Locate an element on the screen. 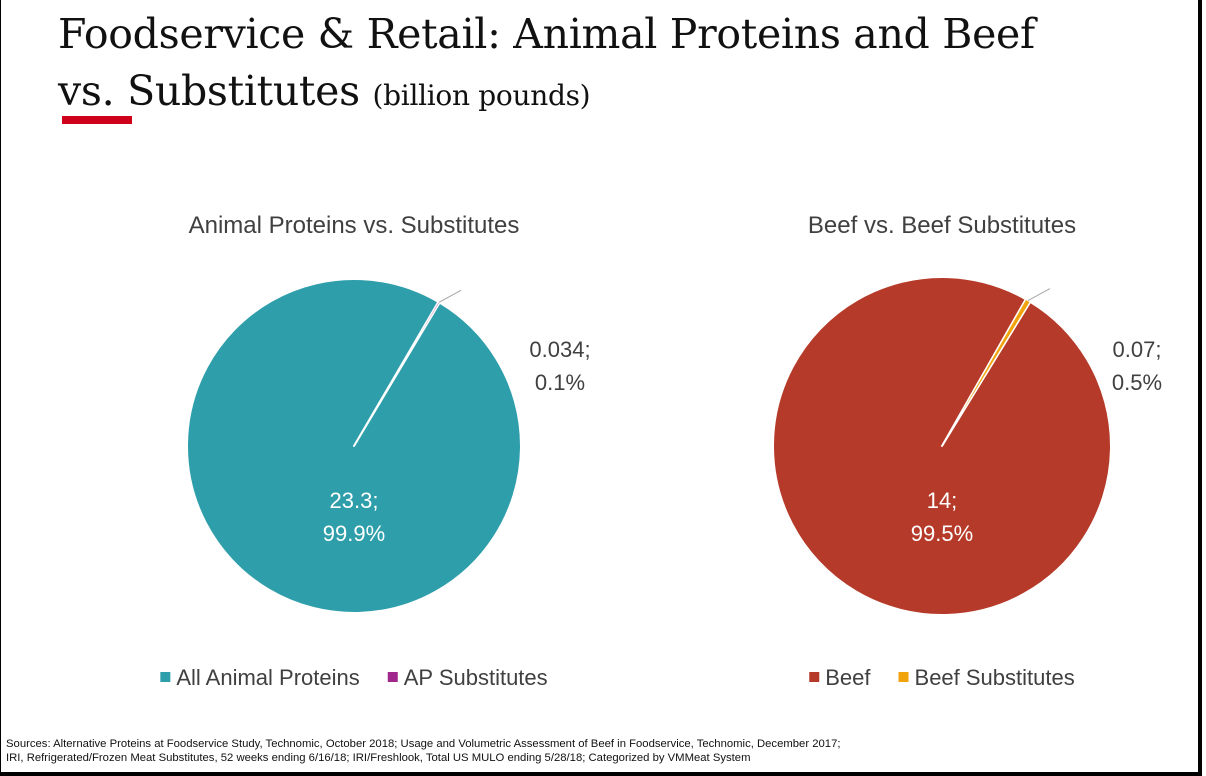  leader-line-beef-substitutes is located at coordinates (1039, 294).